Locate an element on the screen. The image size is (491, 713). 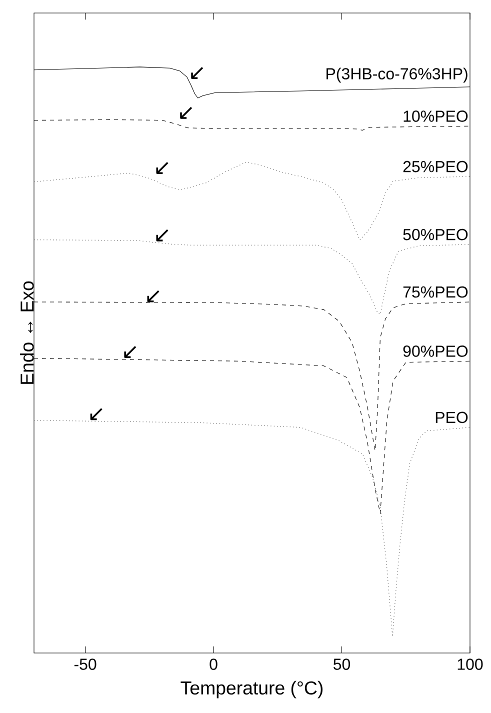
x-tick-label: 0 is located at coordinates (214, 664).